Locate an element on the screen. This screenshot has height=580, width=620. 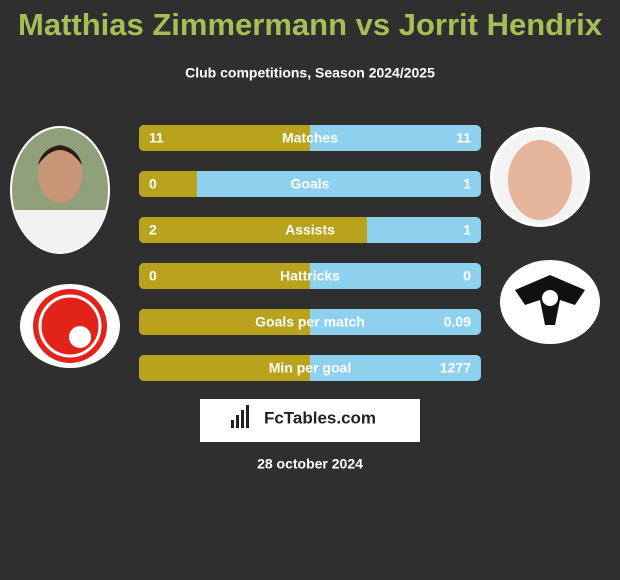
right-value: 0.09 is located at coordinates (457, 322).